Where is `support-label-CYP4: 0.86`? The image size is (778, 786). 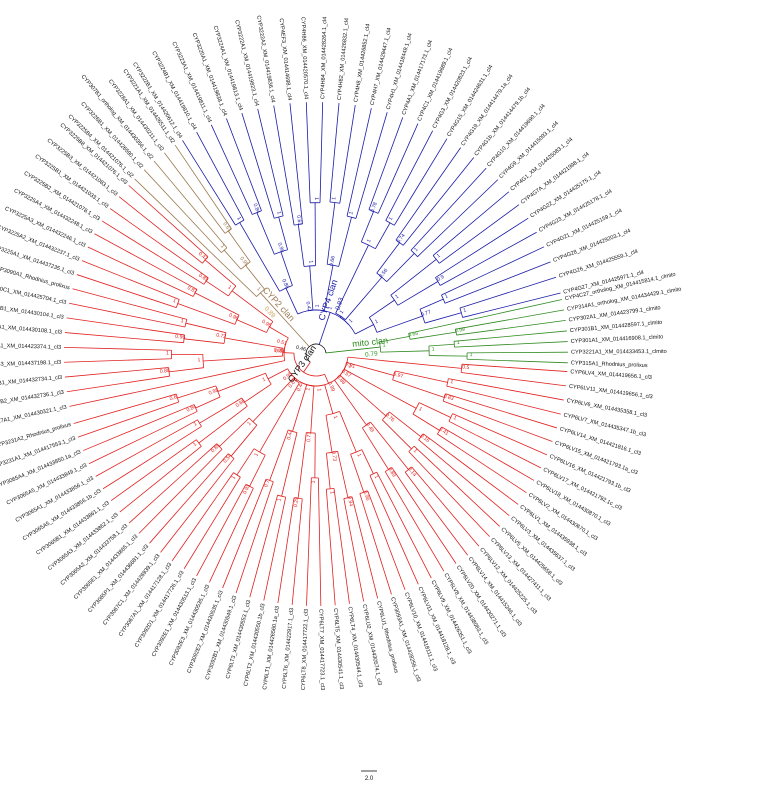 support-label-CYP4: 0.86 is located at coordinates (285, 284).